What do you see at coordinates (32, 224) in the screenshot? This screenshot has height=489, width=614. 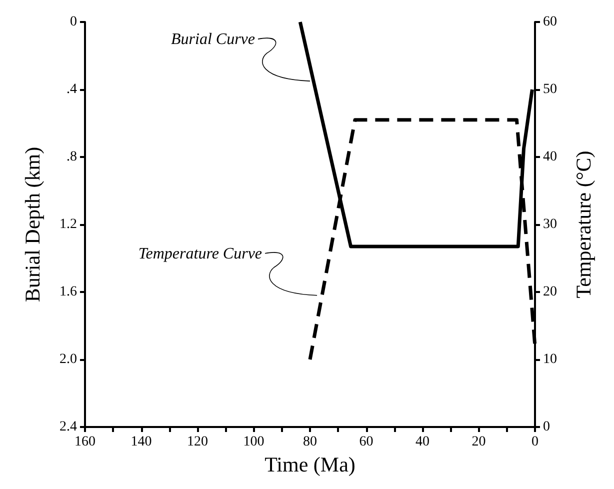 I see `y-axis-title: Burial Depth (km)` at bounding box center [32, 224].